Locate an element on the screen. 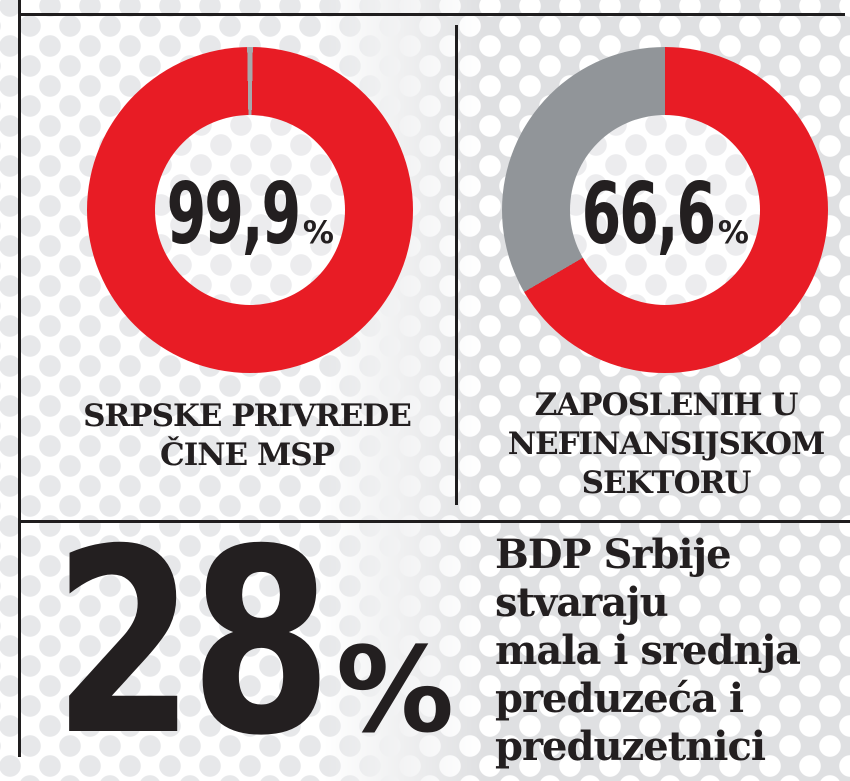  frame-line-left is located at coordinates (19, 378).